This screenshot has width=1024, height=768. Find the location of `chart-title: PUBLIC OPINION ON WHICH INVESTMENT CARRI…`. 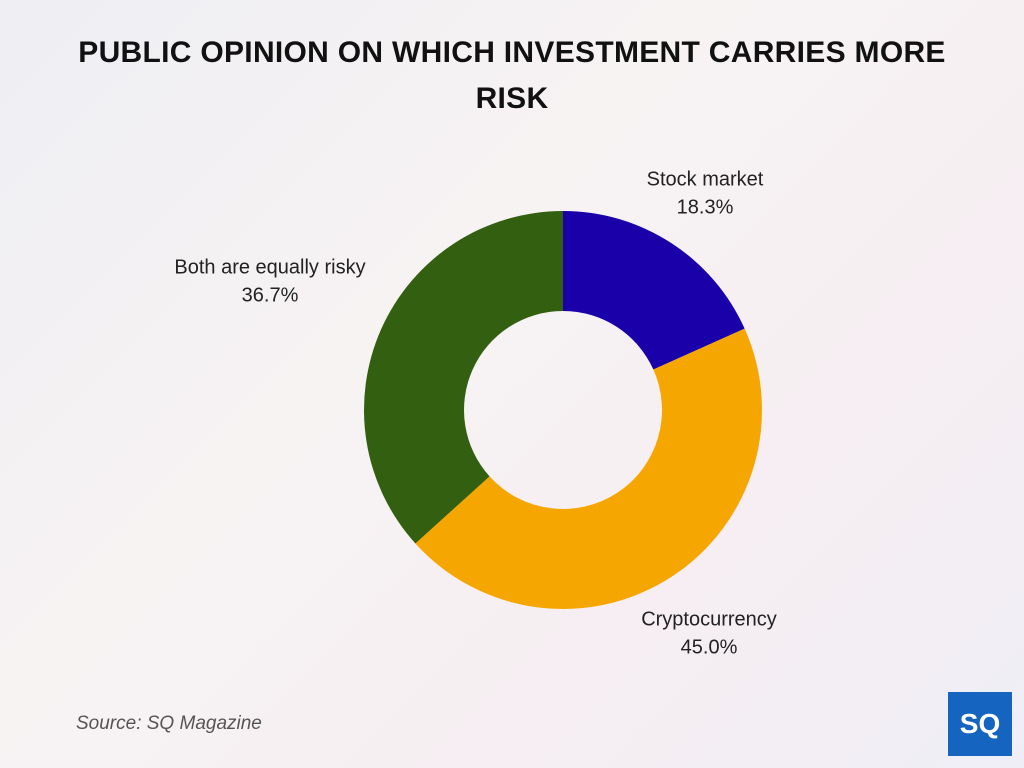

chart-title: PUBLIC OPINION ON WHICH INVESTMENT CARRI… is located at coordinates (512, 75).